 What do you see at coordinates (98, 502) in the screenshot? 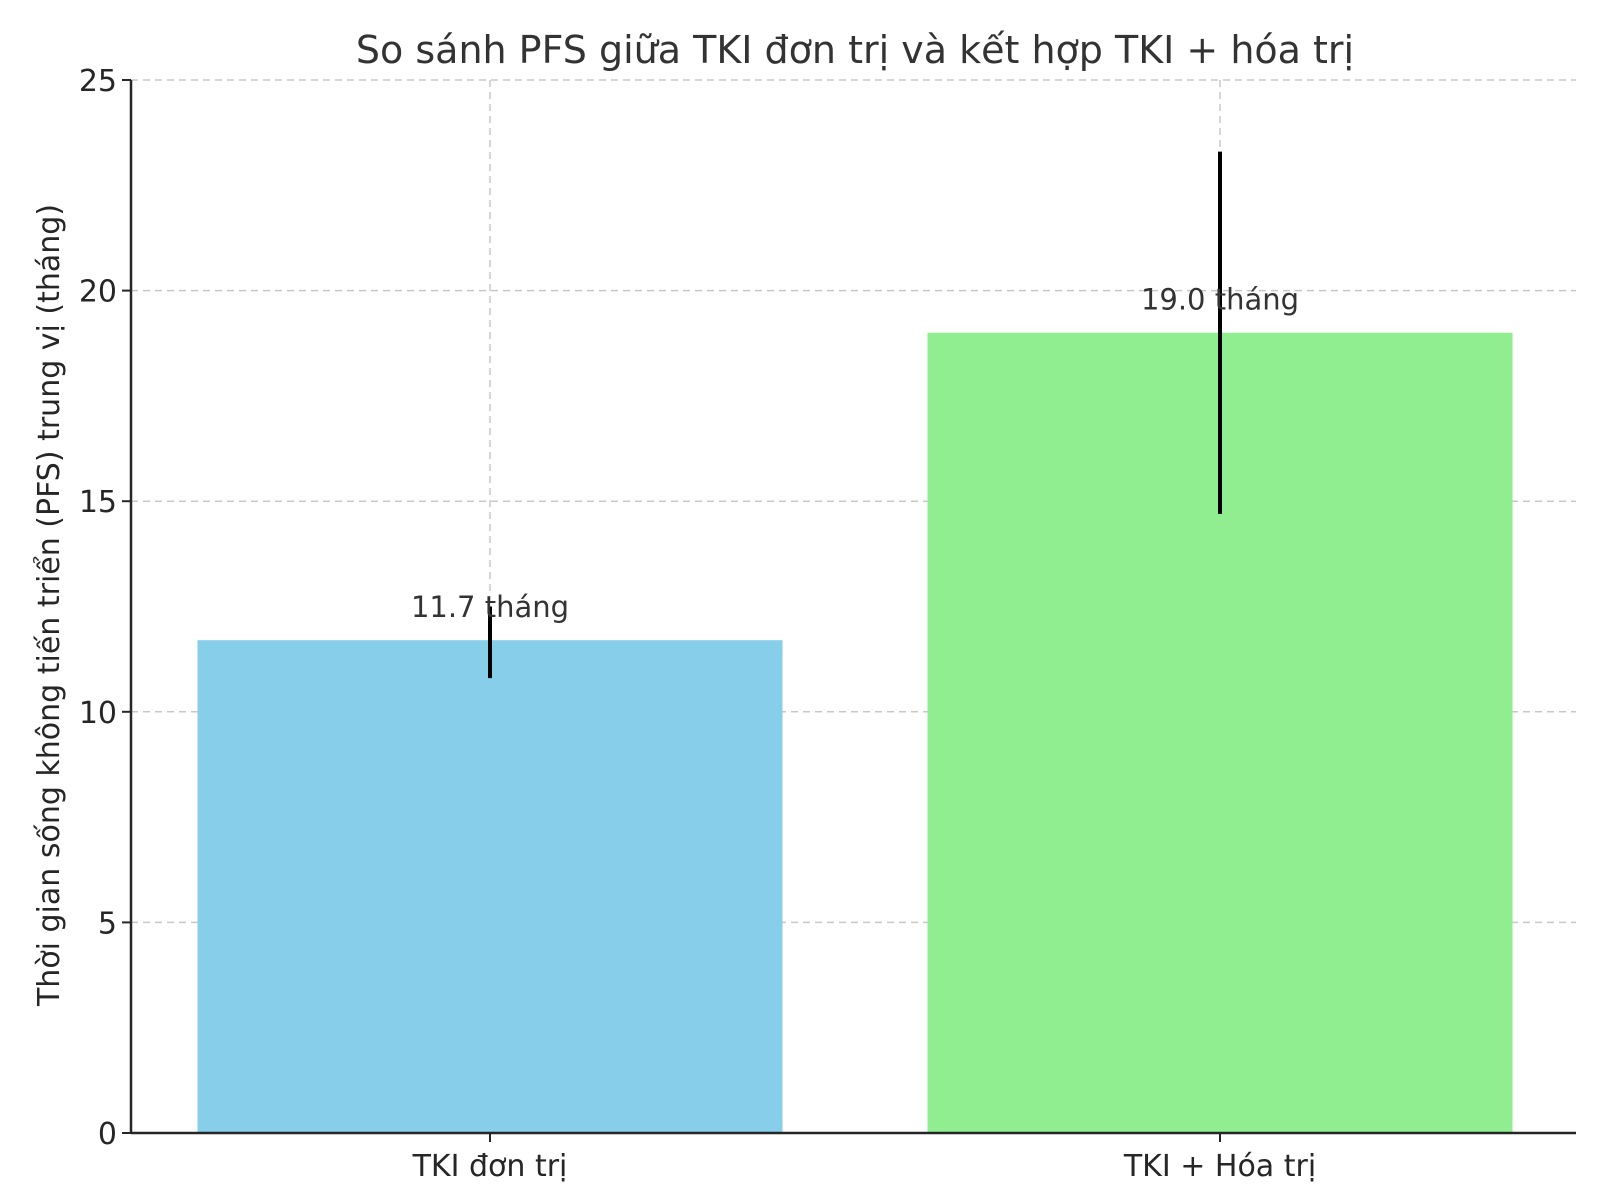
I see `y-tick-label: 15` at bounding box center [98, 502].